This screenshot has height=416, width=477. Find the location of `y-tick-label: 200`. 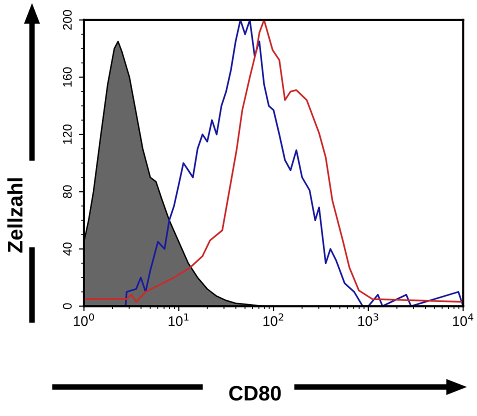

y-tick-label: 200 is located at coordinates (67, 20).